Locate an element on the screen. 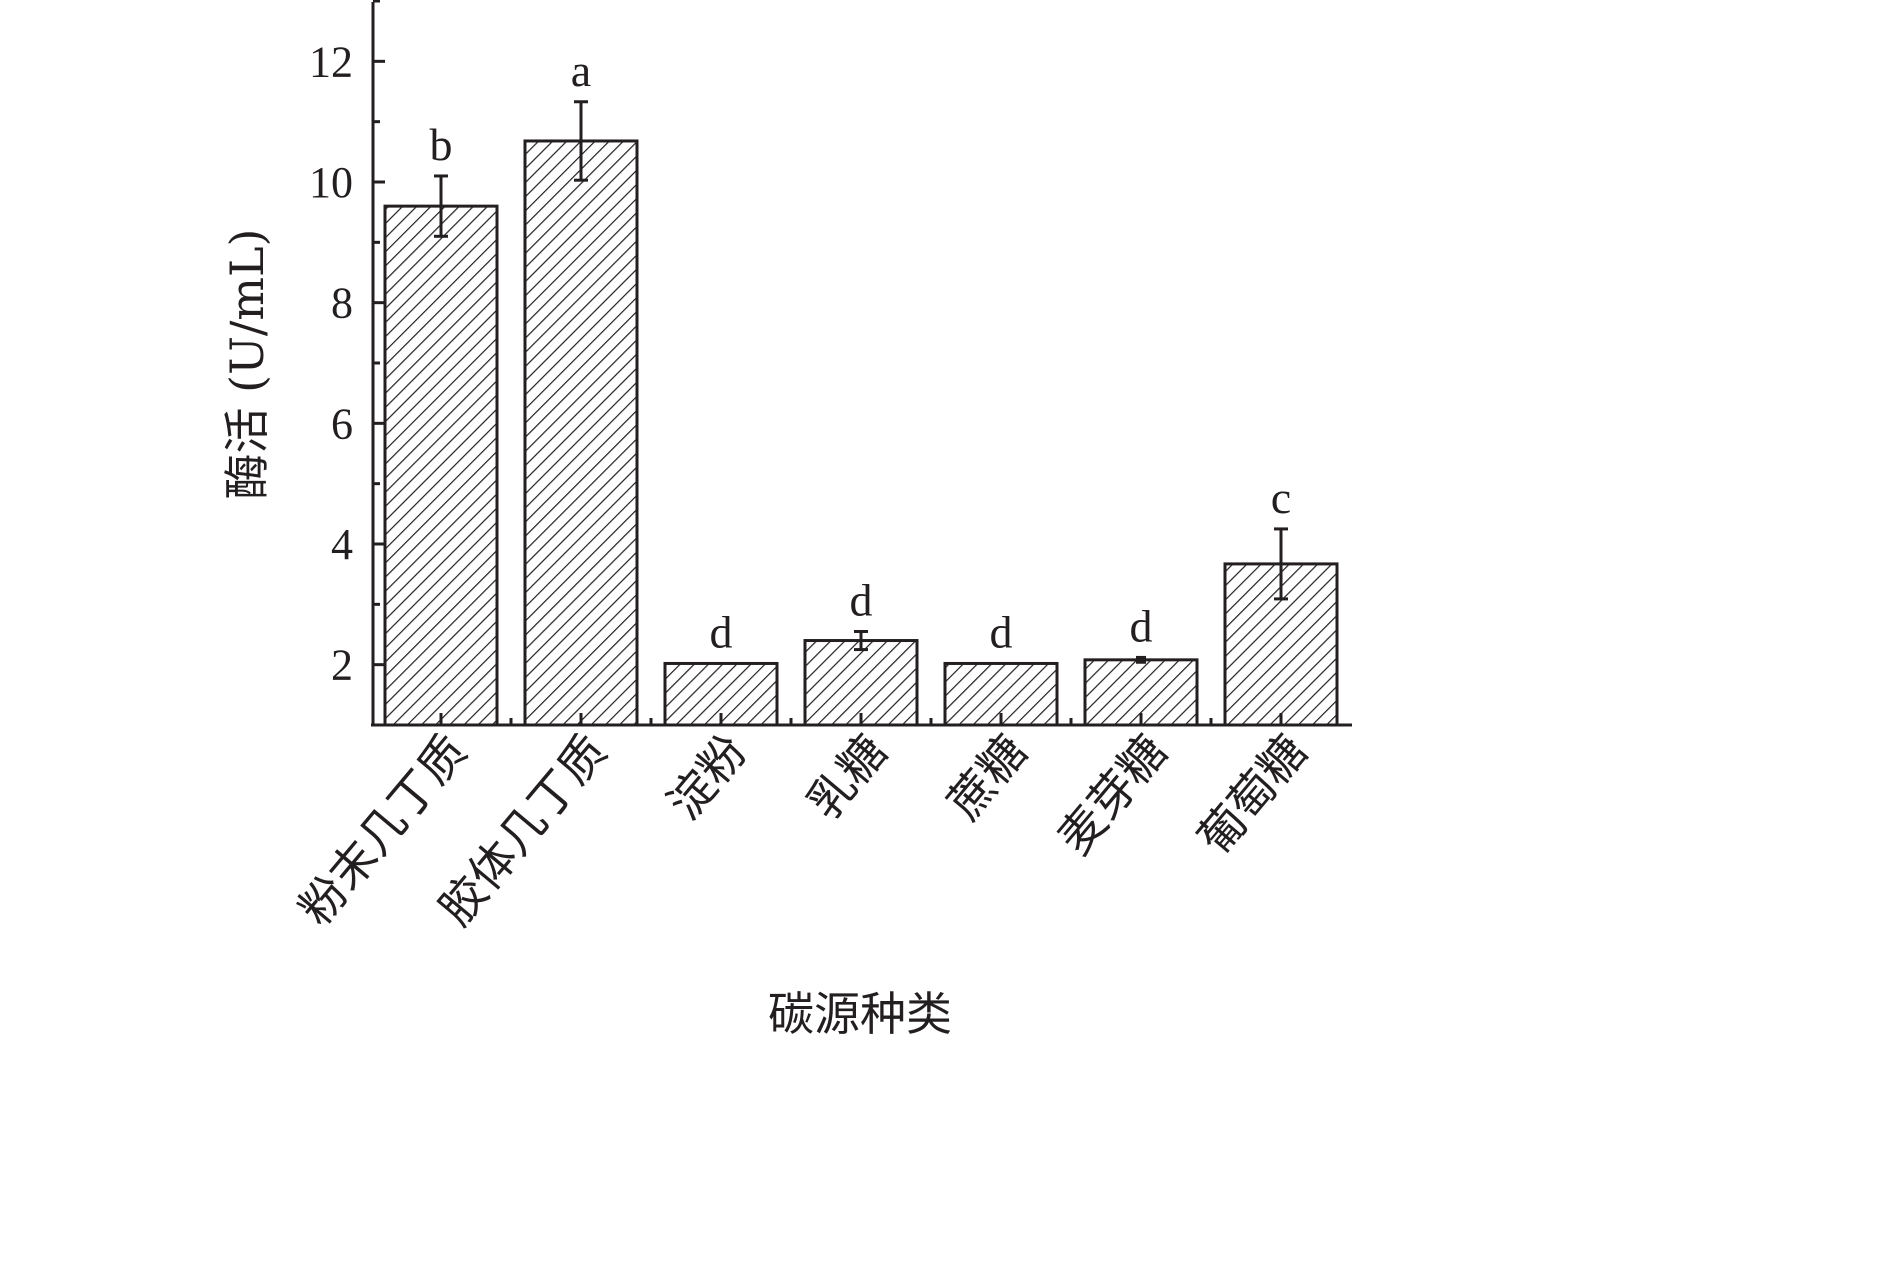 Image resolution: width=1890 pixels, height=1268 pixels. y-tick-label: 10 is located at coordinates (331, 182).